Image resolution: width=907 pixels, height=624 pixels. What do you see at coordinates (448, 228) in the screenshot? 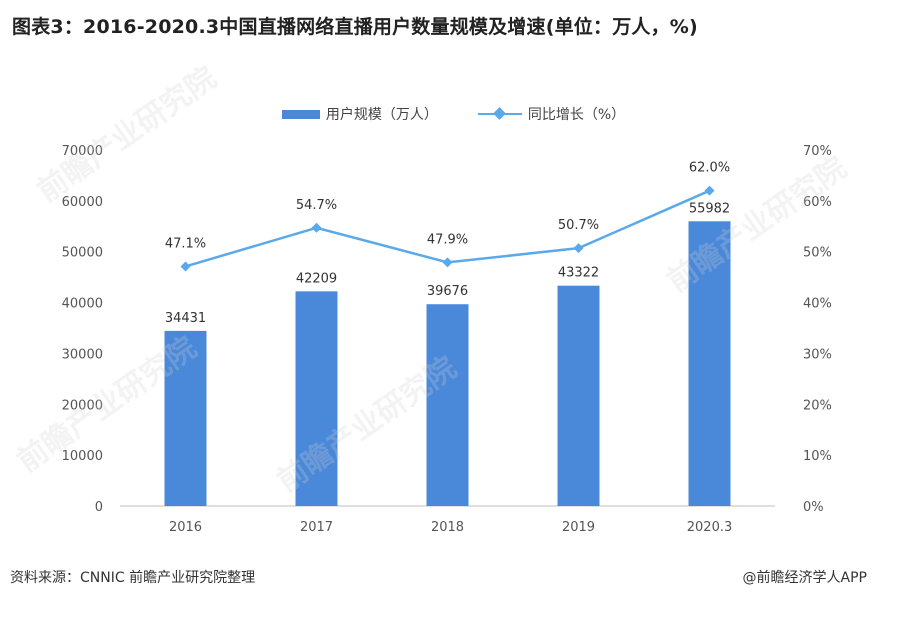
I see `growth-line` at bounding box center [448, 228].